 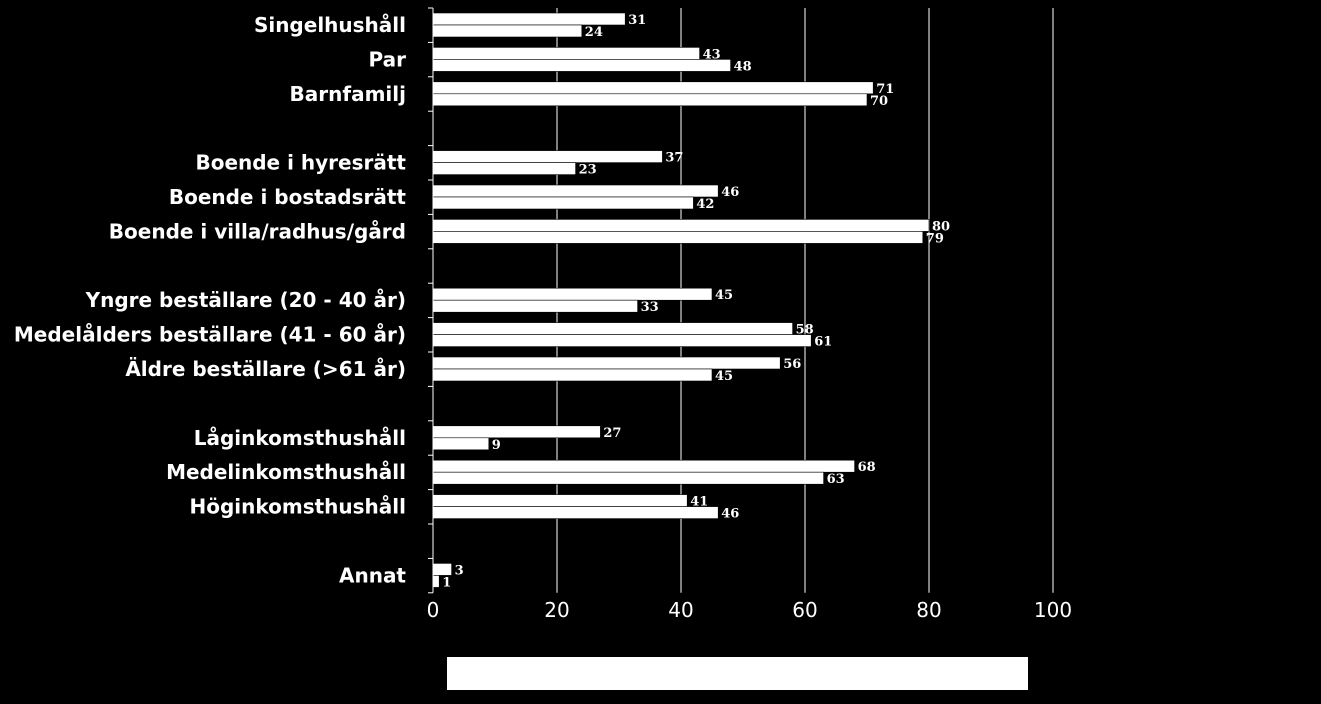 I want to click on data-label: 80, so click(x=941, y=226).